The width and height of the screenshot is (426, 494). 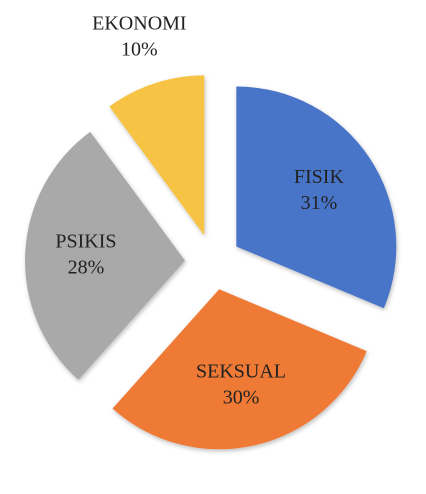 What do you see at coordinates (85, 242) in the screenshot?
I see `slice-label: PSIKIS` at bounding box center [85, 242].